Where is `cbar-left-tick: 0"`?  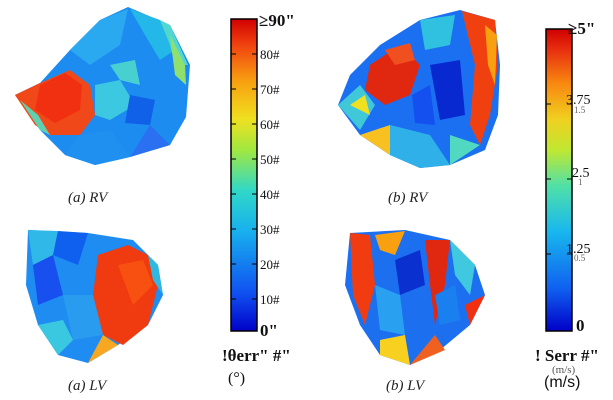
cbar-left-tick: 0" is located at coordinates (269, 330).